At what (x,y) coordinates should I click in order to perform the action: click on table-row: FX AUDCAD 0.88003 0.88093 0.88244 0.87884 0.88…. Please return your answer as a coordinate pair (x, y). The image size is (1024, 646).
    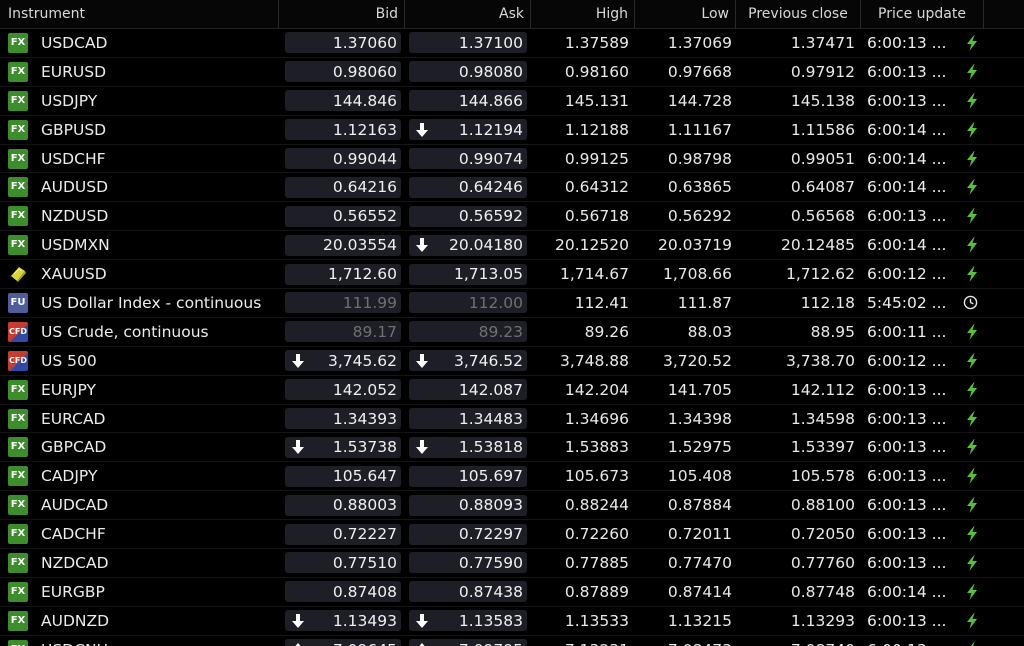
    Looking at the image, I should click on (512, 506).